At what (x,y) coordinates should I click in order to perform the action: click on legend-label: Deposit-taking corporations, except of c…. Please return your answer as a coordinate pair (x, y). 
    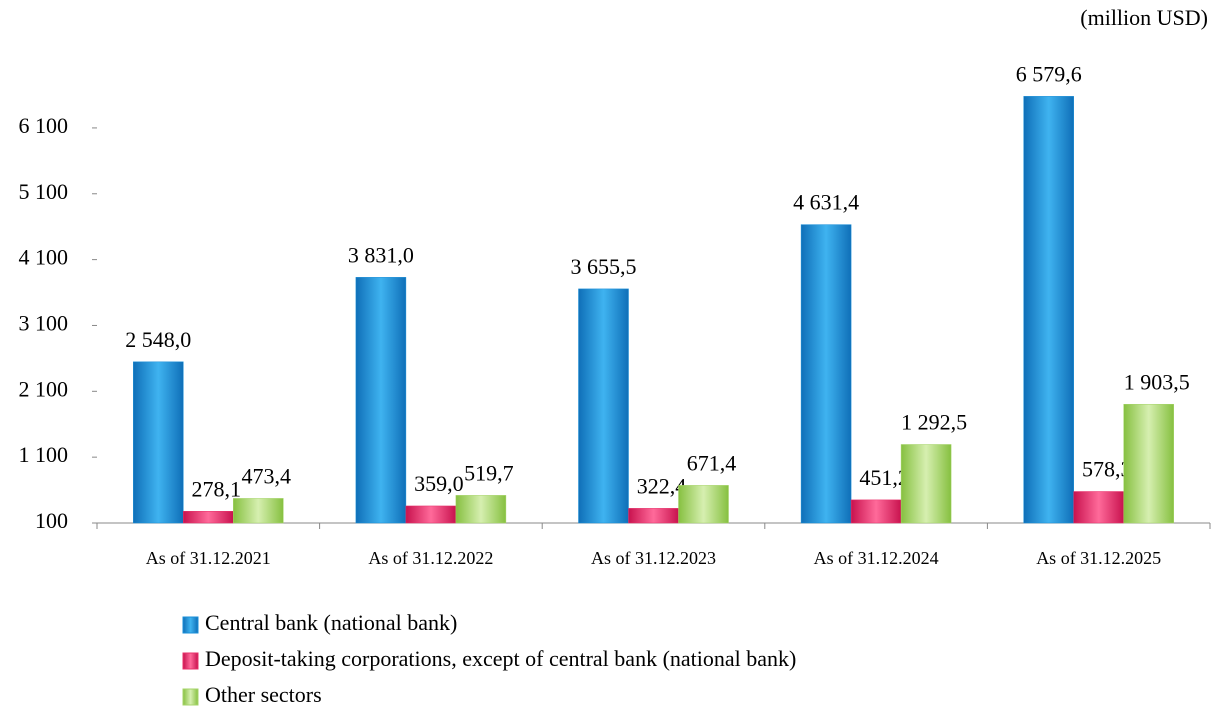
    Looking at the image, I should click on (500, 658).